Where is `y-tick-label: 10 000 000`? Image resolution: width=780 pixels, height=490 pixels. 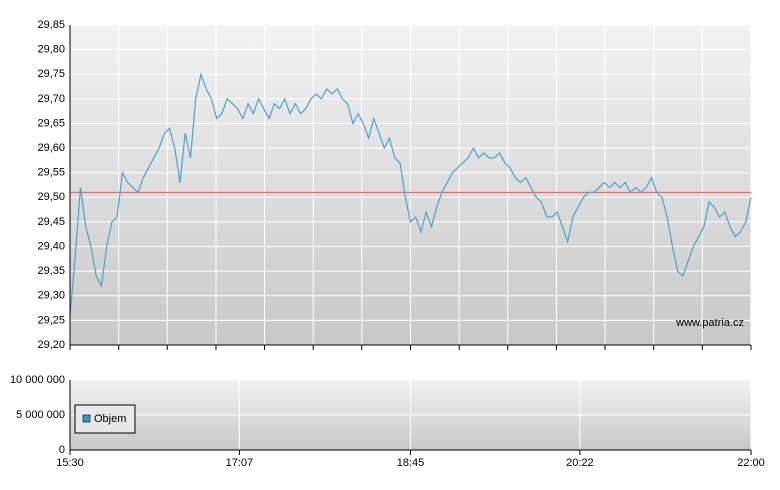 y-tick-label: 10 000 000 is located at coordinates (37, 380).